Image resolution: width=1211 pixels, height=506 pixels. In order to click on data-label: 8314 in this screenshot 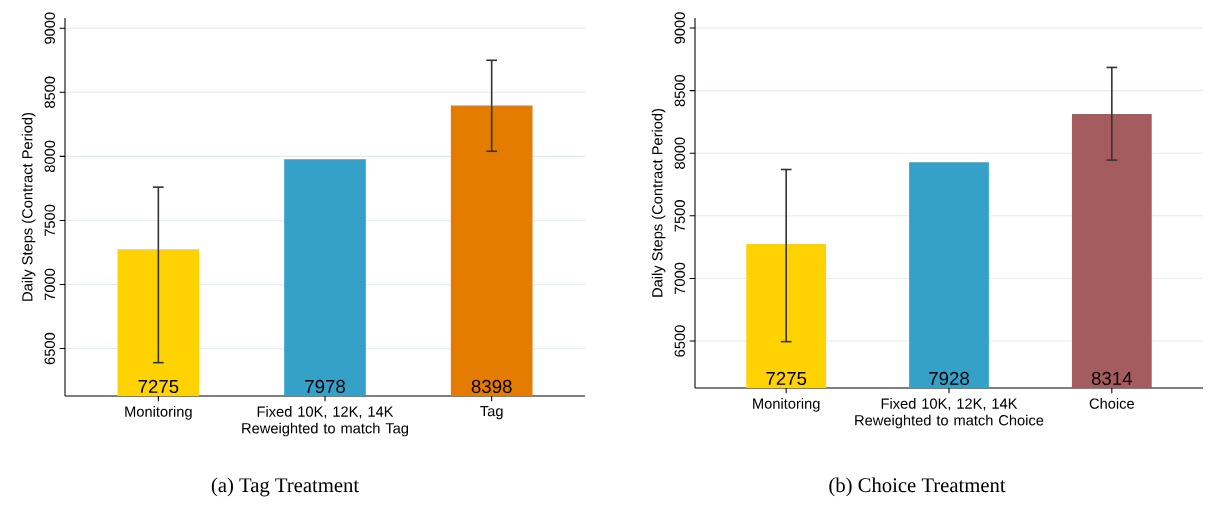, I will do `click(1112, 378)`.